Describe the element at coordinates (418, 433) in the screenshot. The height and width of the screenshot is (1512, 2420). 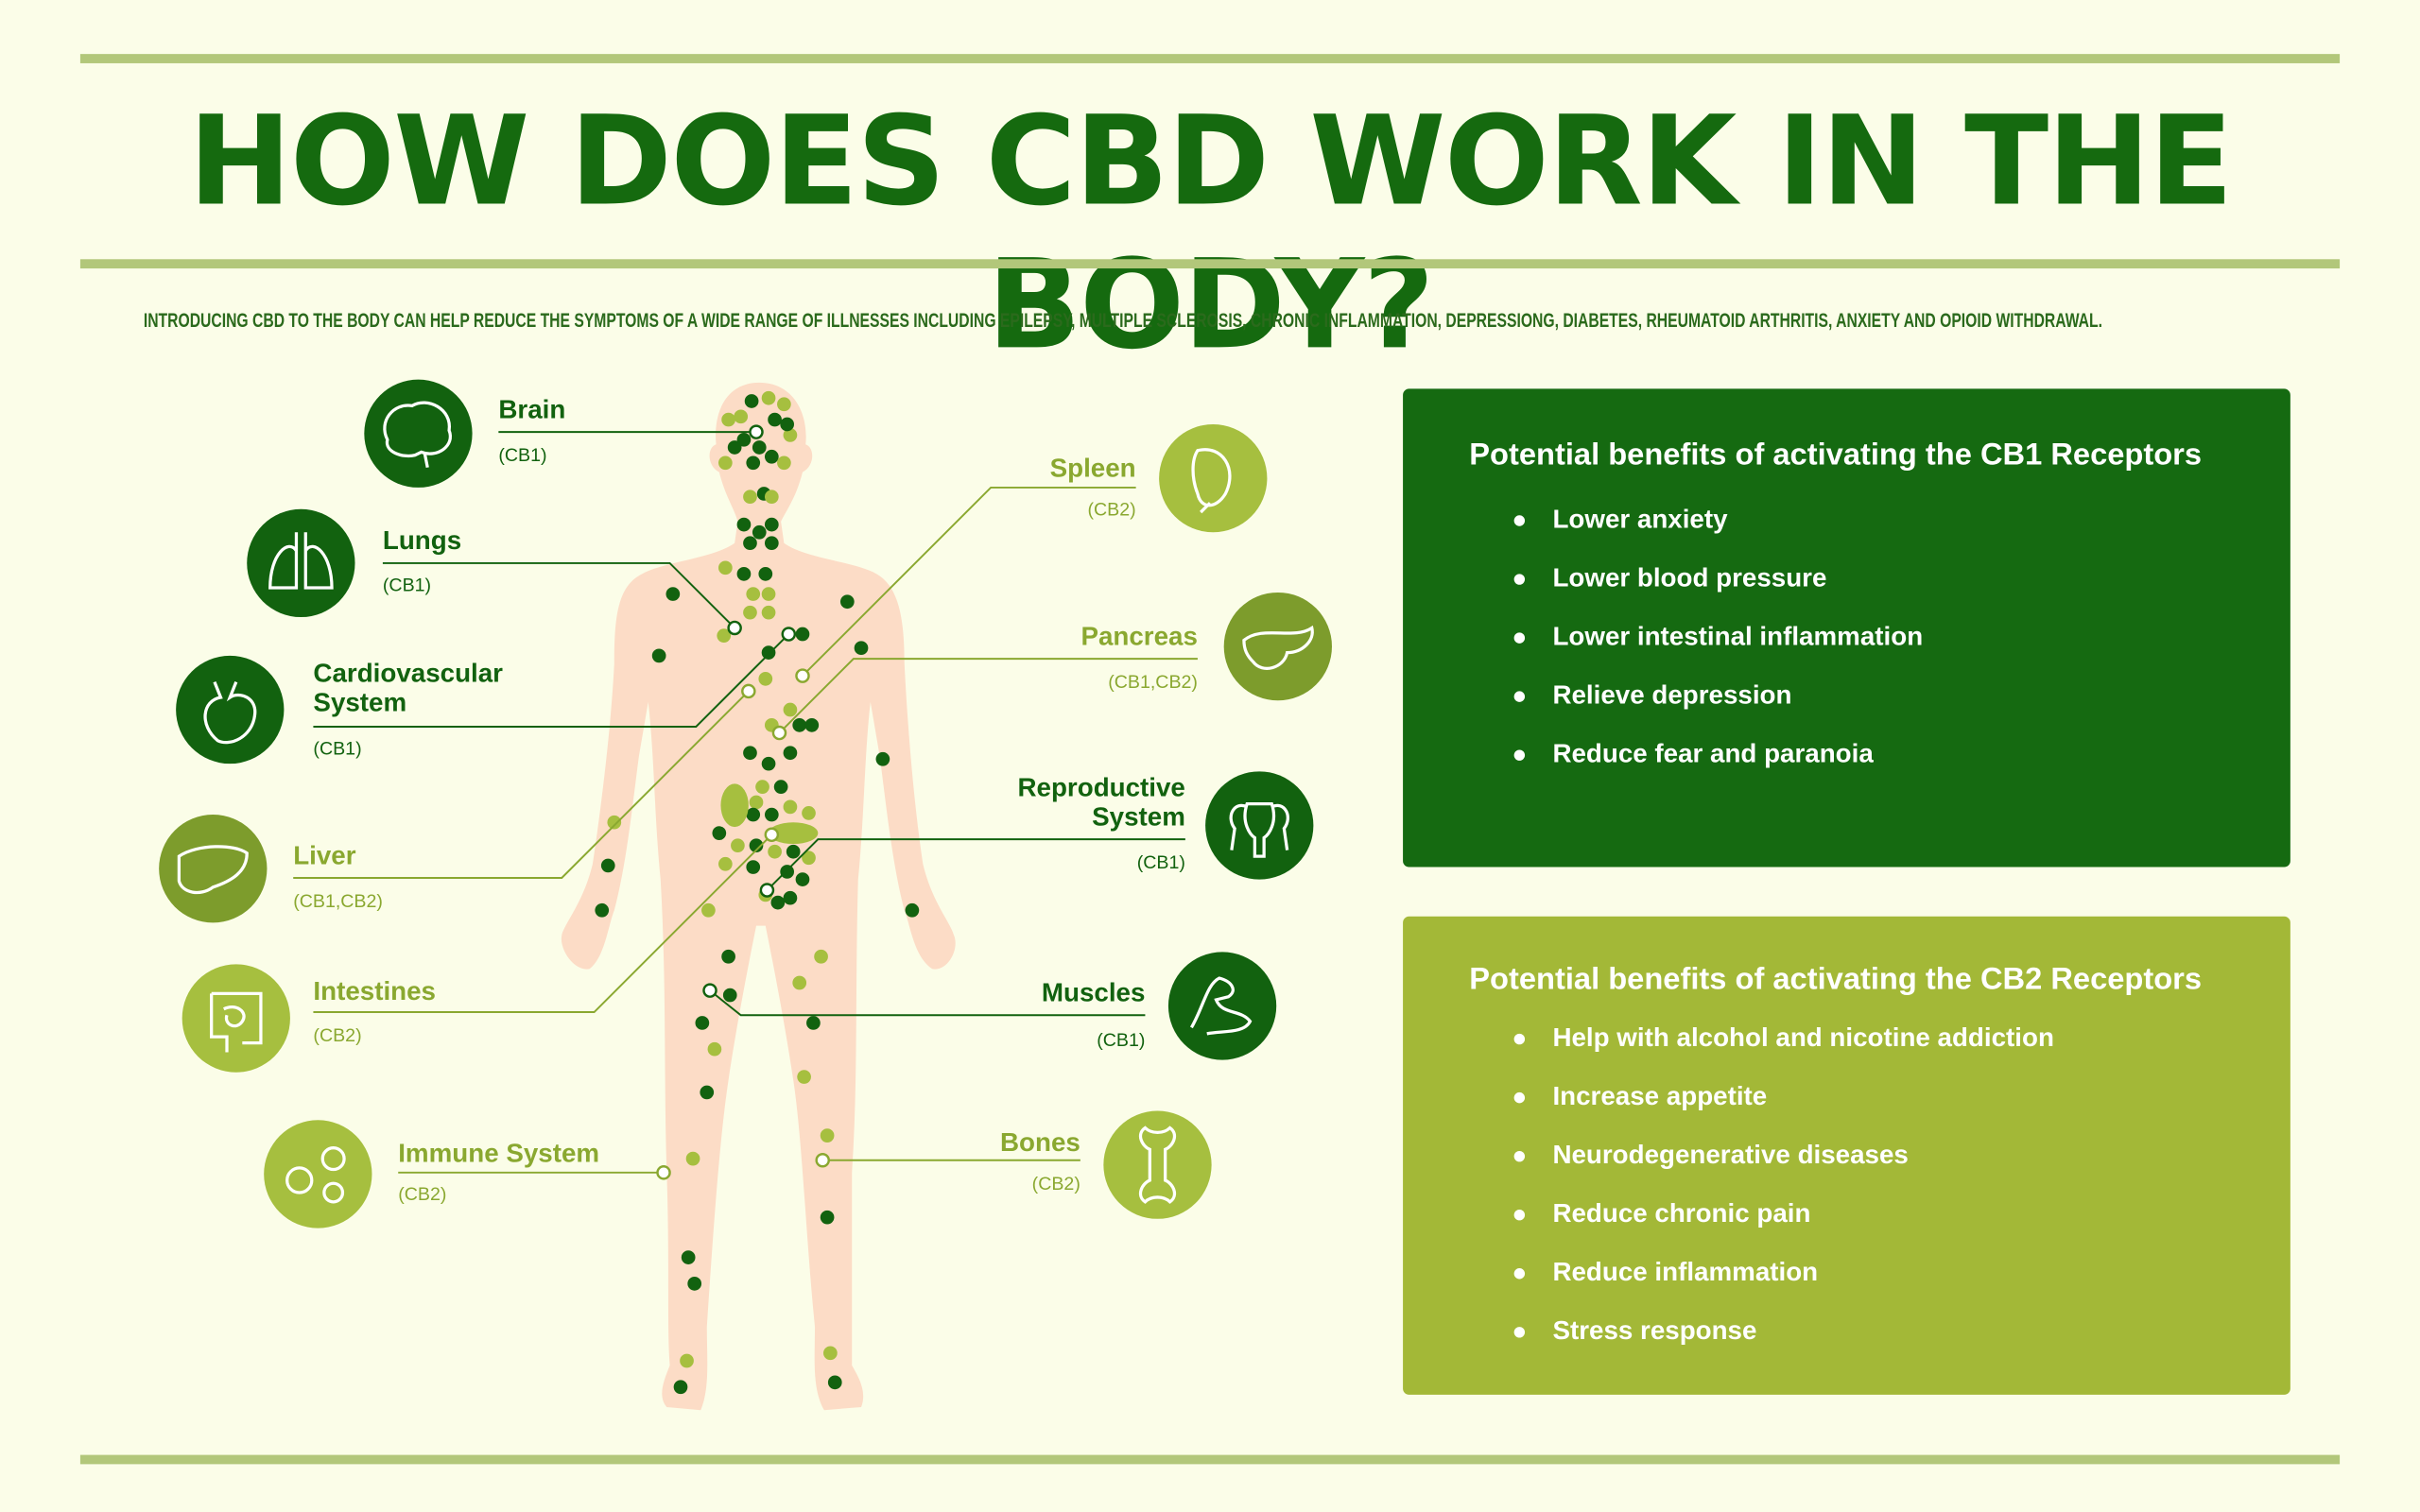
I see `brain-icon` at that location.